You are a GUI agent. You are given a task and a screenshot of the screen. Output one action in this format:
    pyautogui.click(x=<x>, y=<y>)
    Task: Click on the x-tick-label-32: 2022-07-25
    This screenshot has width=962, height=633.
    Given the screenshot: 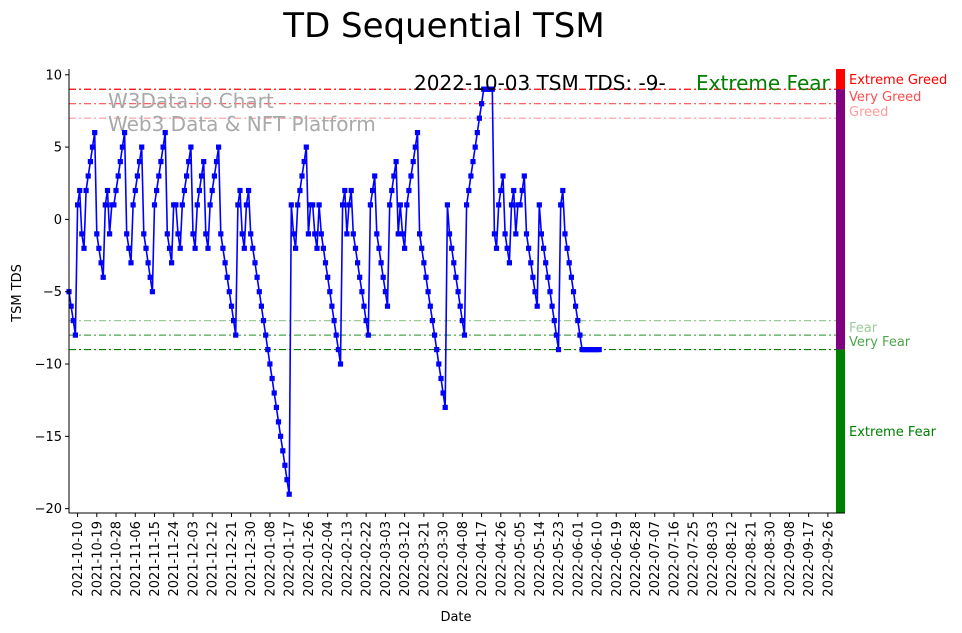 What is the action you would take?
    pyautogui.click(x=694, y=559)
    